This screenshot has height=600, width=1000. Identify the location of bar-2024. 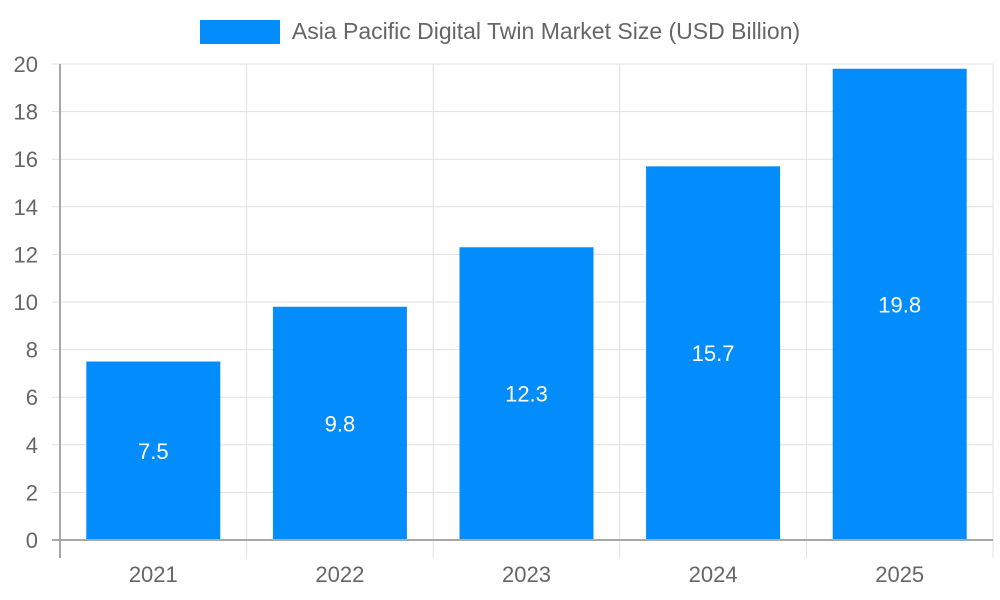
(713, 353).